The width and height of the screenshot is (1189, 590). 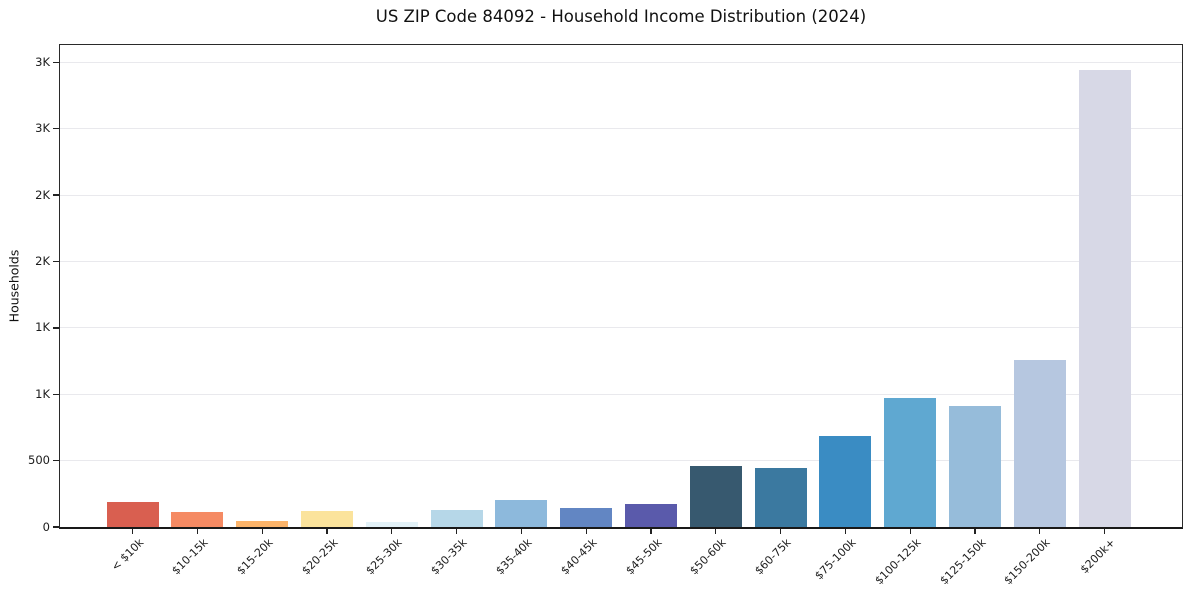 I want to click on y-axis-tick-label: 500, so click(x=39, y=460).